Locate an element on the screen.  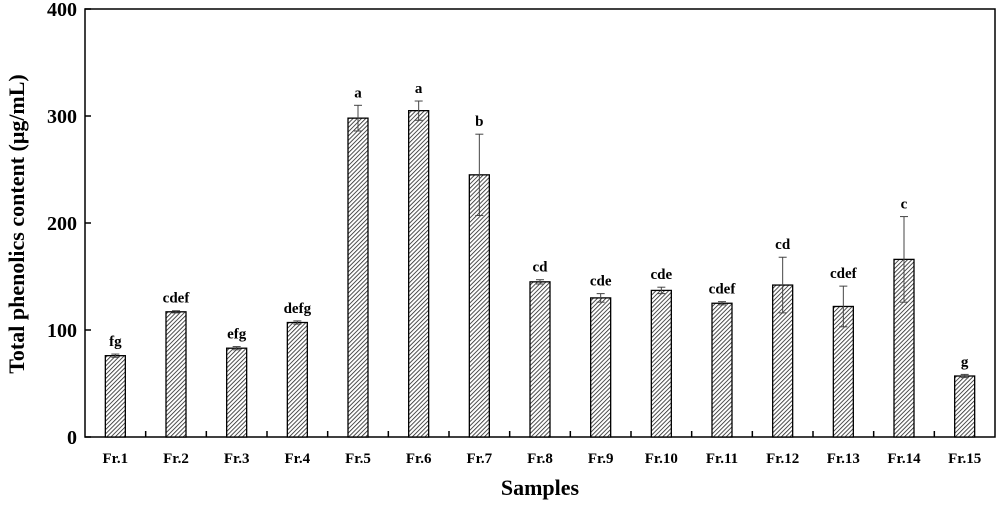
x-tick-label: Fr.1 is located at coordinates (115, 459).